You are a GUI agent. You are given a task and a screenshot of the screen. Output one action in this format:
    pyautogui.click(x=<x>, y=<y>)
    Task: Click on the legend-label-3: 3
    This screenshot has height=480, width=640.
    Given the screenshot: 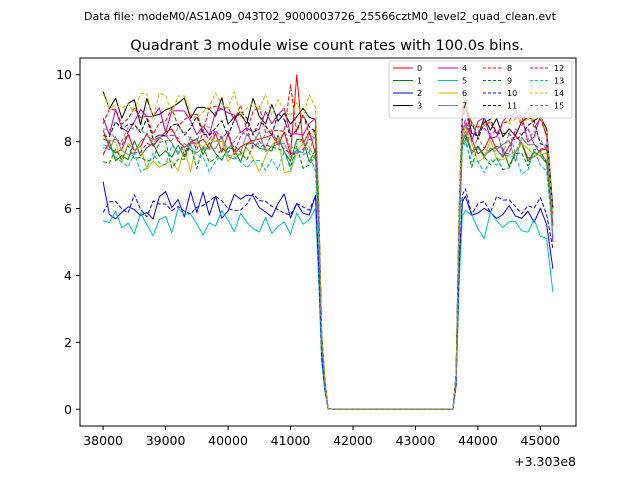 What is the action you would take?
    pyautogui.click(x=419, y=106)
    